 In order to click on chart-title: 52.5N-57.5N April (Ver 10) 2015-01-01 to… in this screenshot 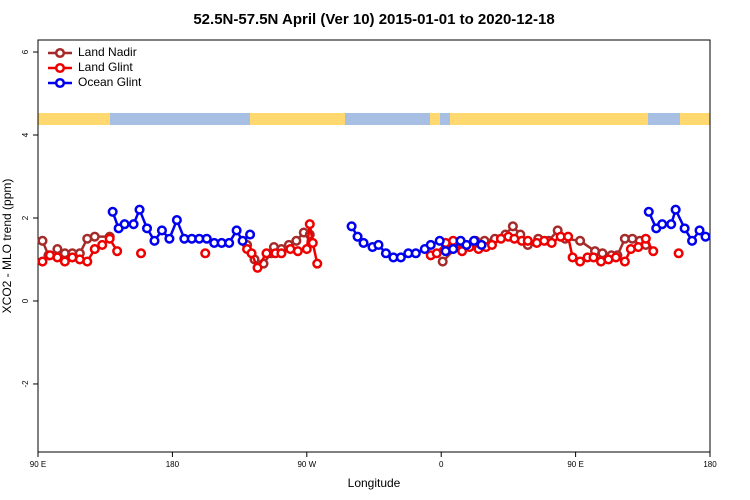, I will do `click(373, 19)`.